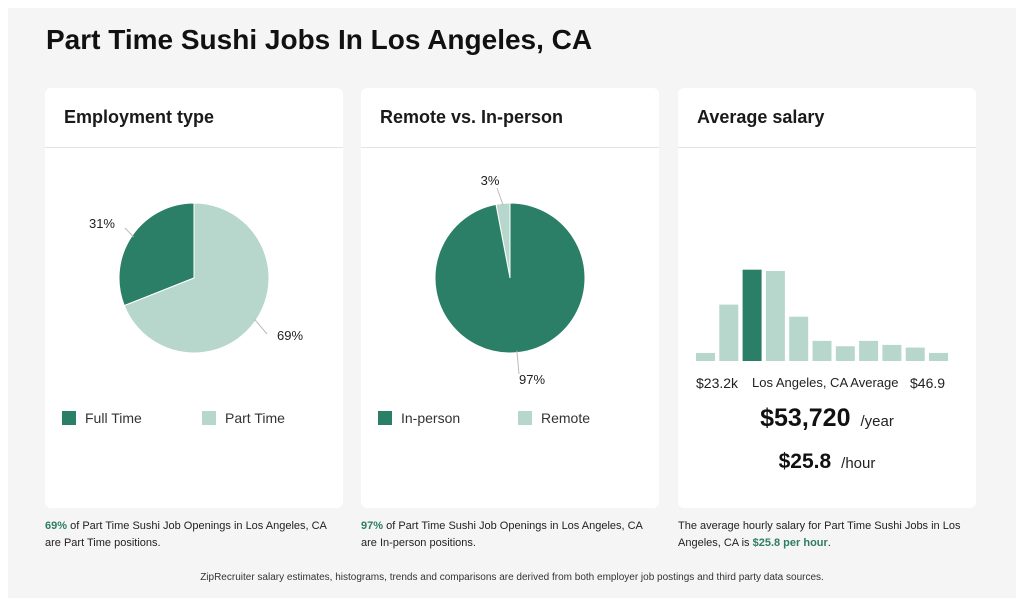 The width and height of the screenshot is (1024, 606). What do you see at coordinates (805, 418) in the screenshot?
I see `yearly-salary-value: $53,720` at bounding box center [805, 418].